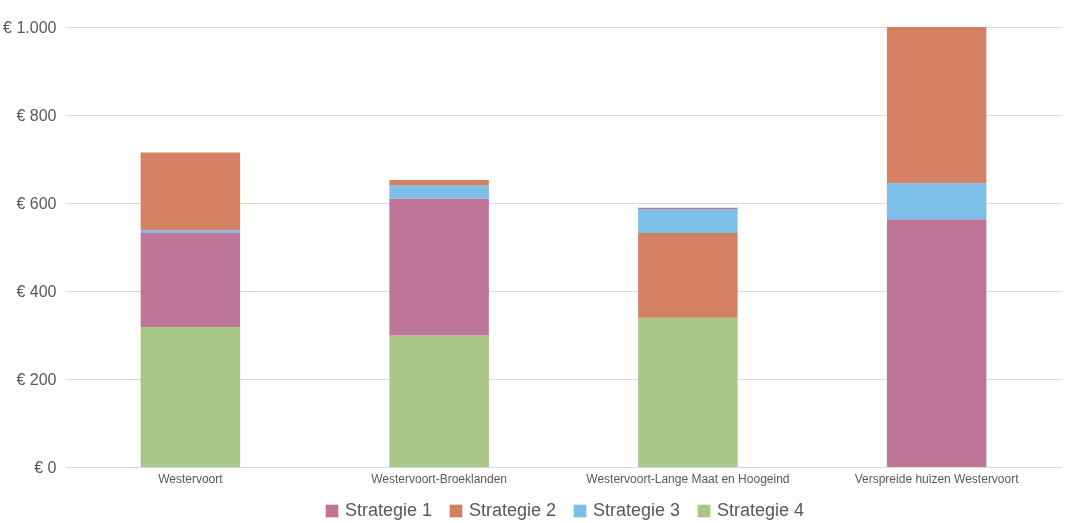 The width and height of the screenshot is (1086, 523). Describe the element at coordinates (637, 510) in the screenshot. I see `legend-label: Strategie 3` at that location.